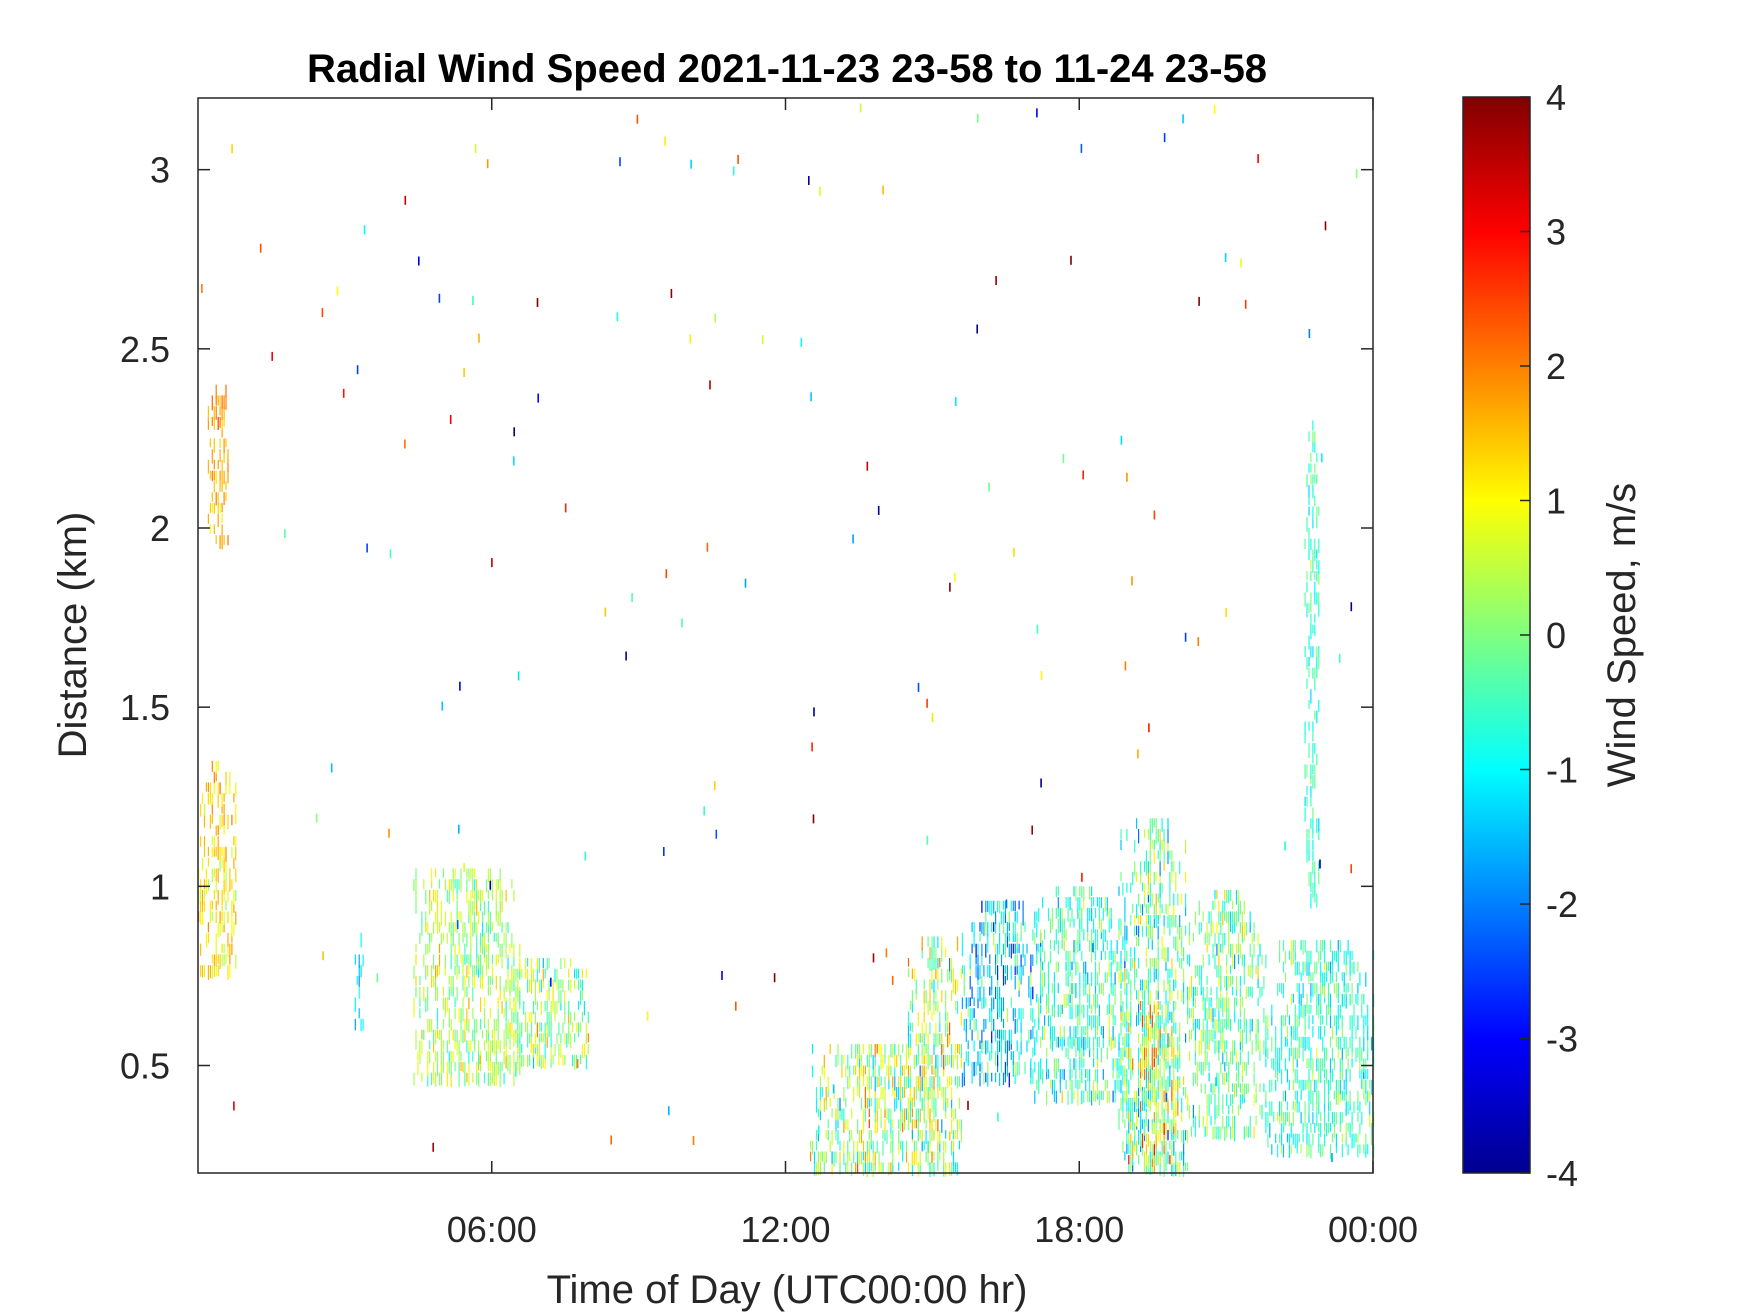 The width and height of the screenshot is (1750, 1313). Describe the element at coordinates (359, 982) in the screenshot. I see `data-region` at that location.